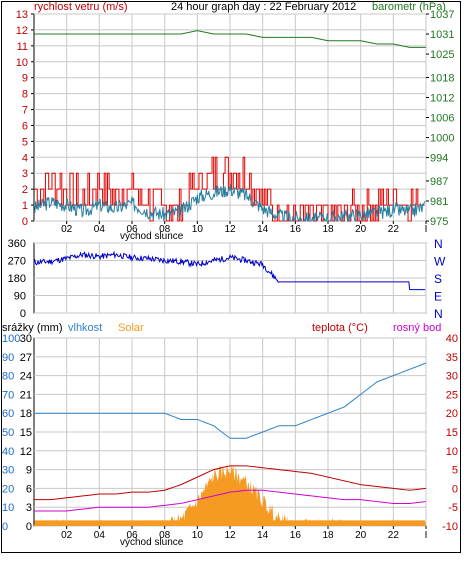 Image resolution: width=464 pixels, height=566 pixels. I want to click on direction-compass-tick: S, so click(438, 279).